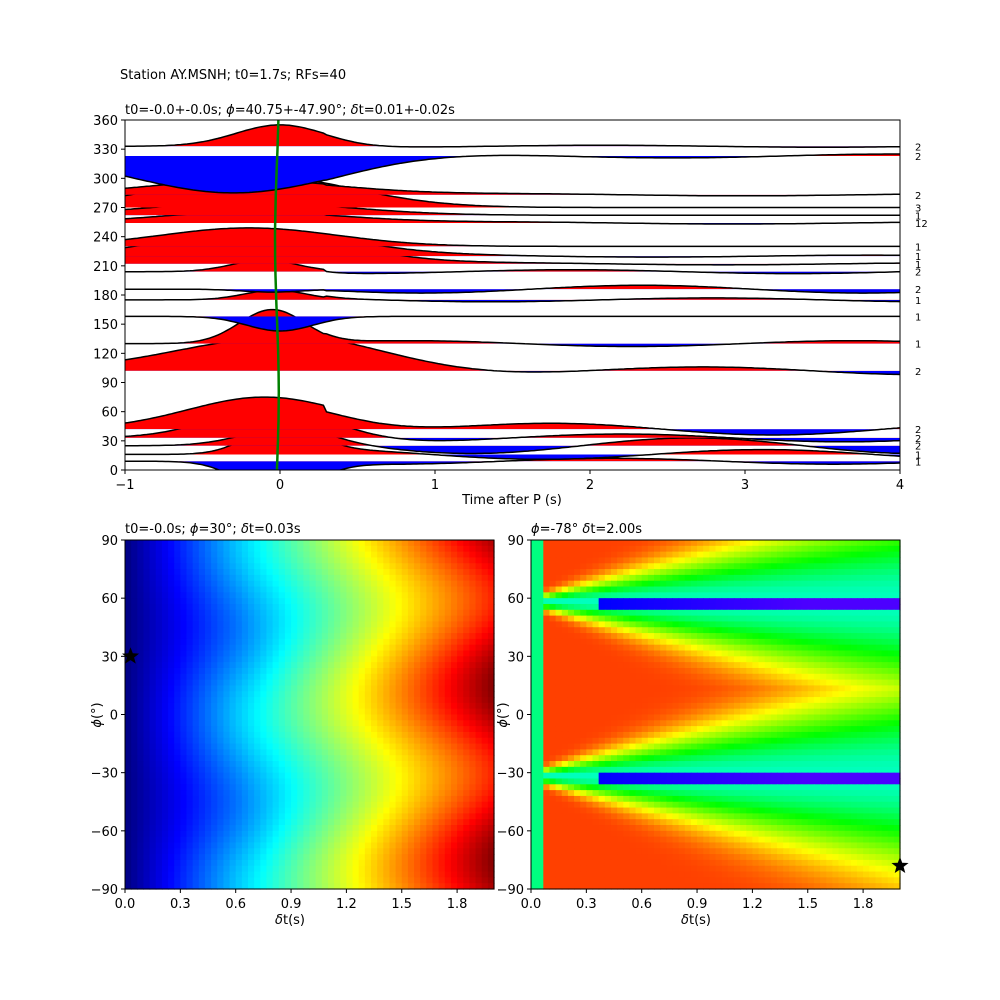  Describe the element at coordinates (511, 500) in the screenshot. I see `rf-x-label: Time after P (s)` at that location.